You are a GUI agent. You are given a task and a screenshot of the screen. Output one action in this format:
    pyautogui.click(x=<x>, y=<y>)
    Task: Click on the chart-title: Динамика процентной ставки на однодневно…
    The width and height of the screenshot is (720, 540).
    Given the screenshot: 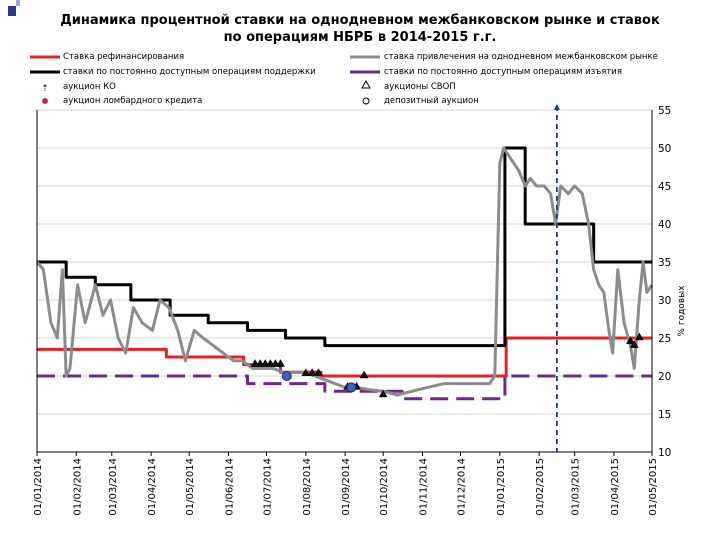 What is the action you would take?
    pyautogui.click(x=360, y=29)
    